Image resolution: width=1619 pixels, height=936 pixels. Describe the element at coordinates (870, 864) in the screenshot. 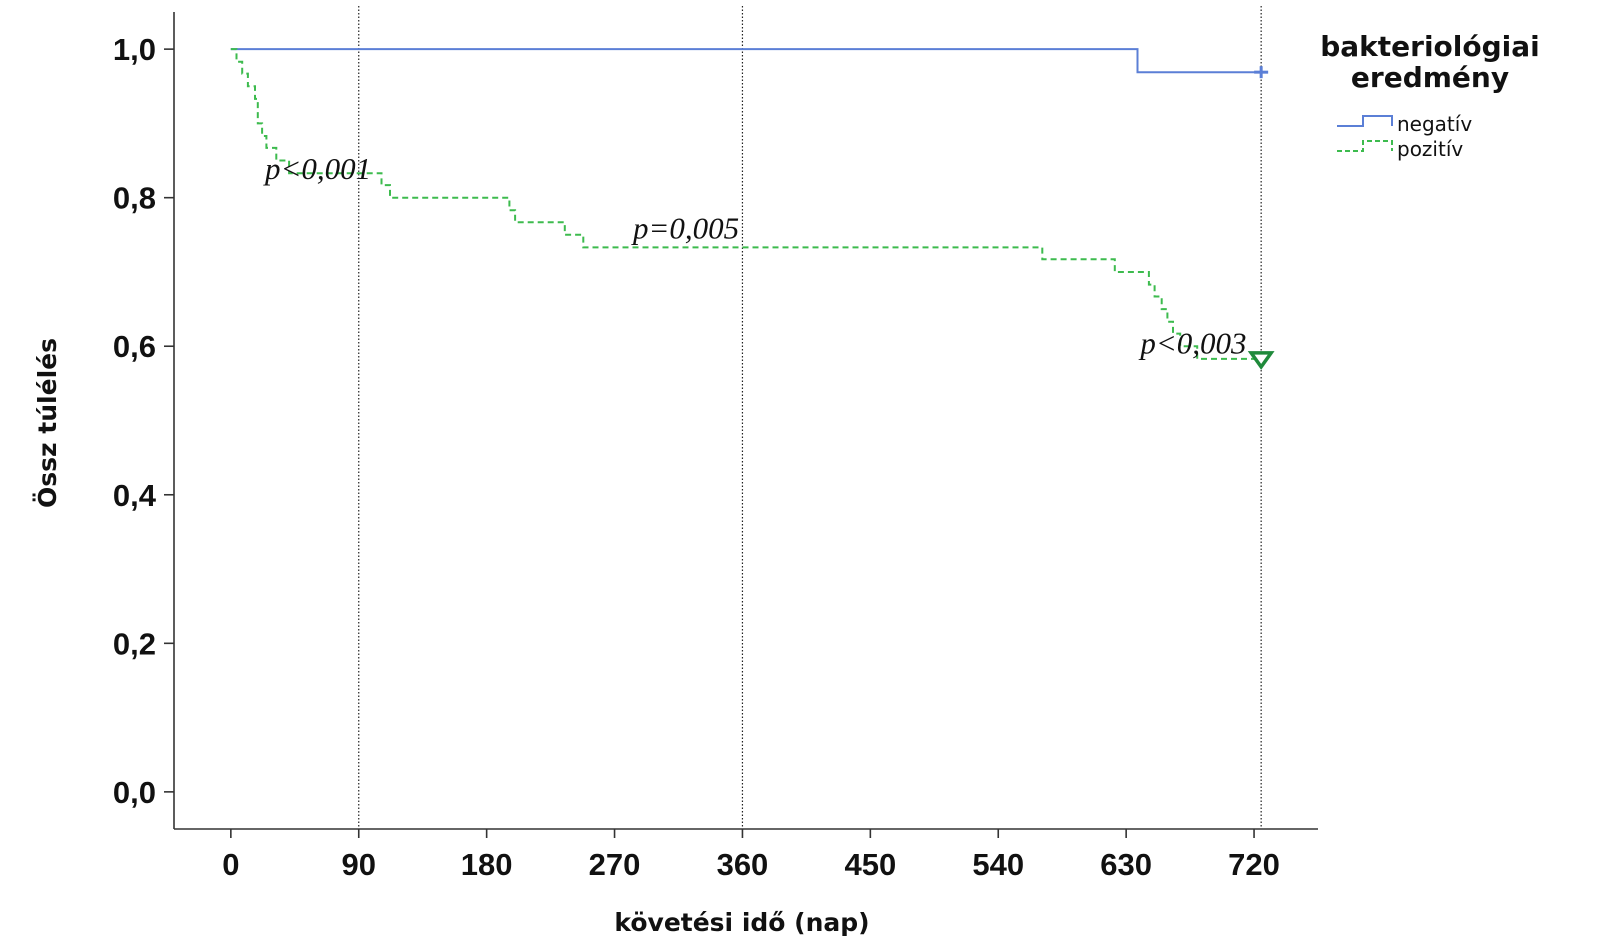

I see `x-tick-label-450: 450` at that location.